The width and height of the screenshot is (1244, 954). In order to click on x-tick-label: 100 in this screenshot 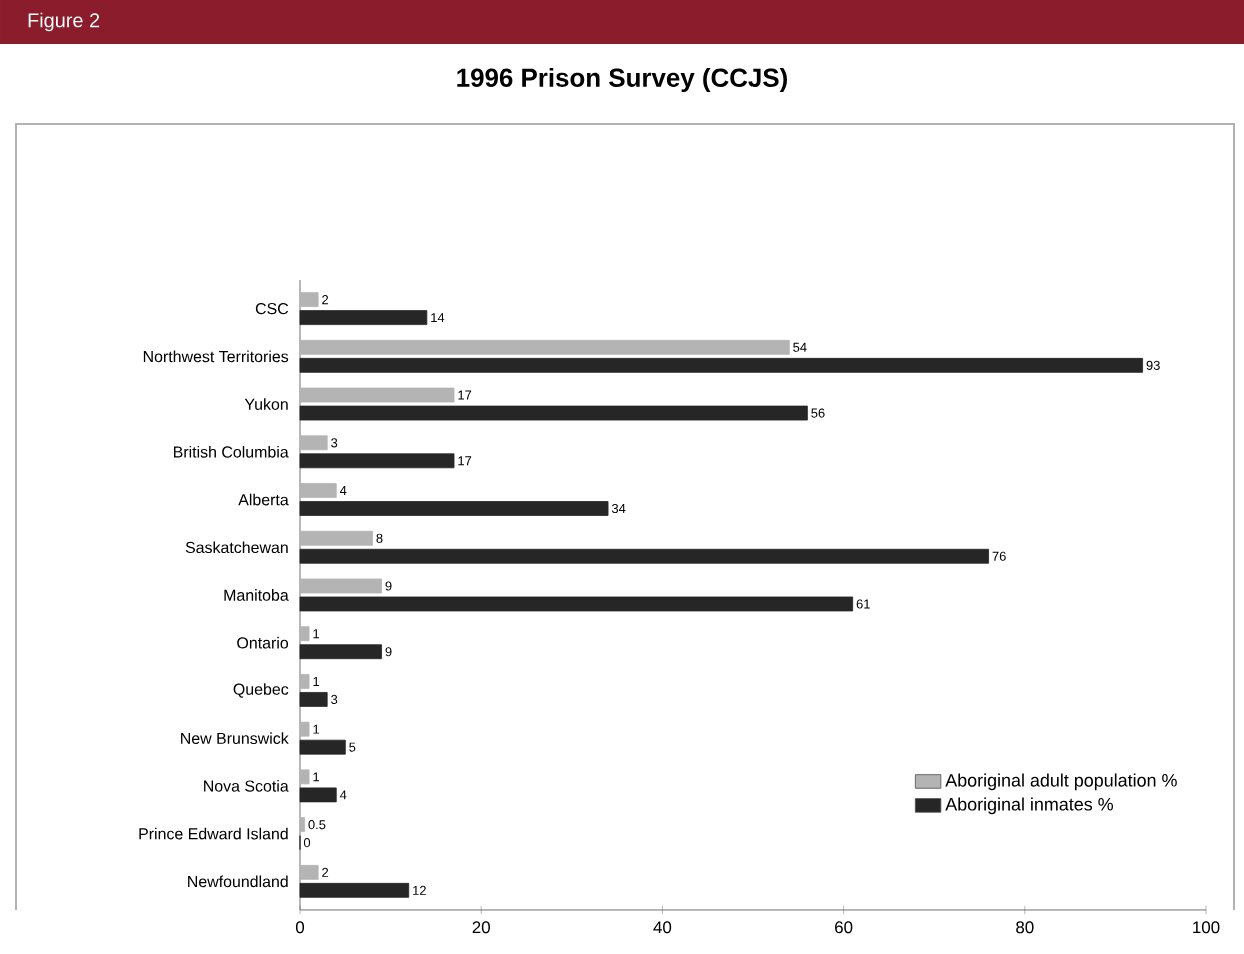, I will do `click(1206, 927)`.